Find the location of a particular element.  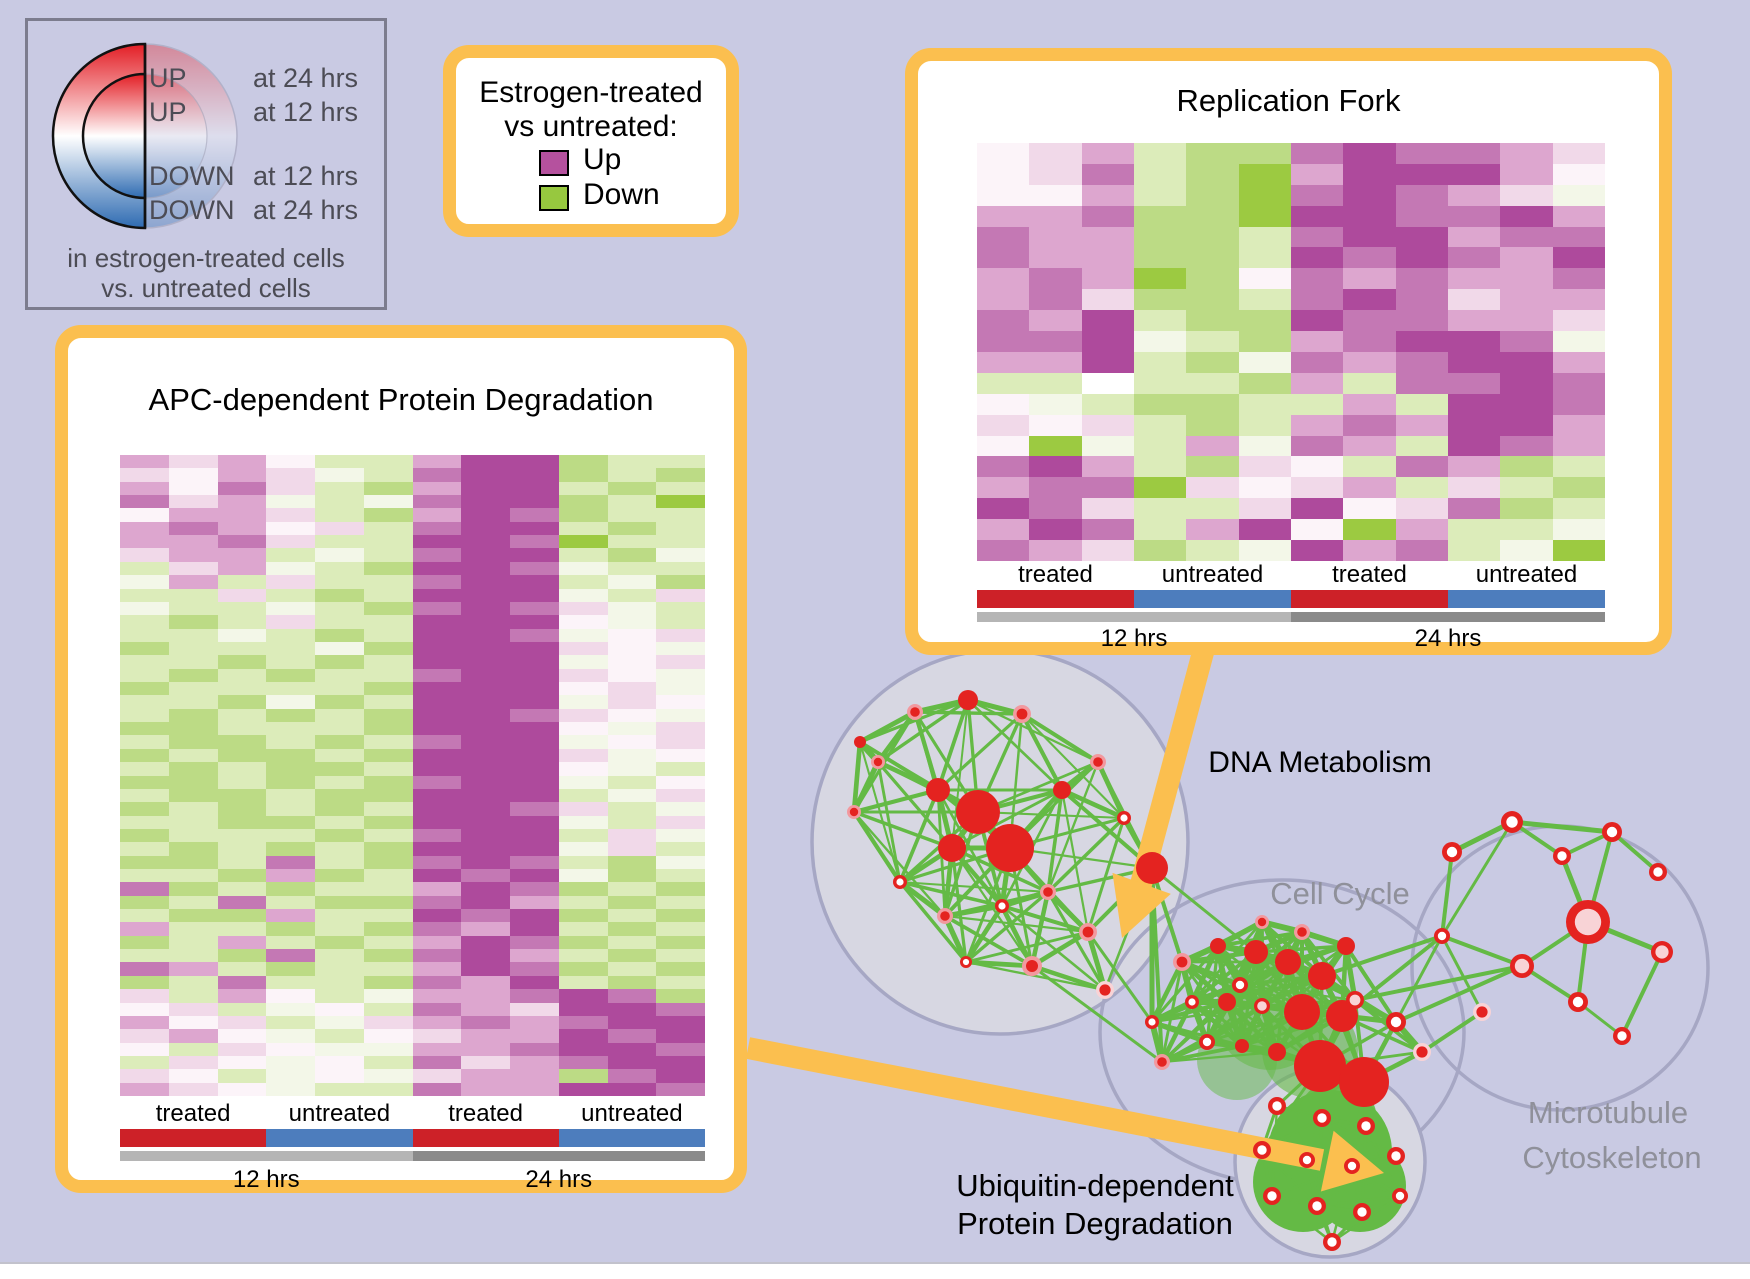

figure-bottom-rule is located at coordinates (875, 1263).